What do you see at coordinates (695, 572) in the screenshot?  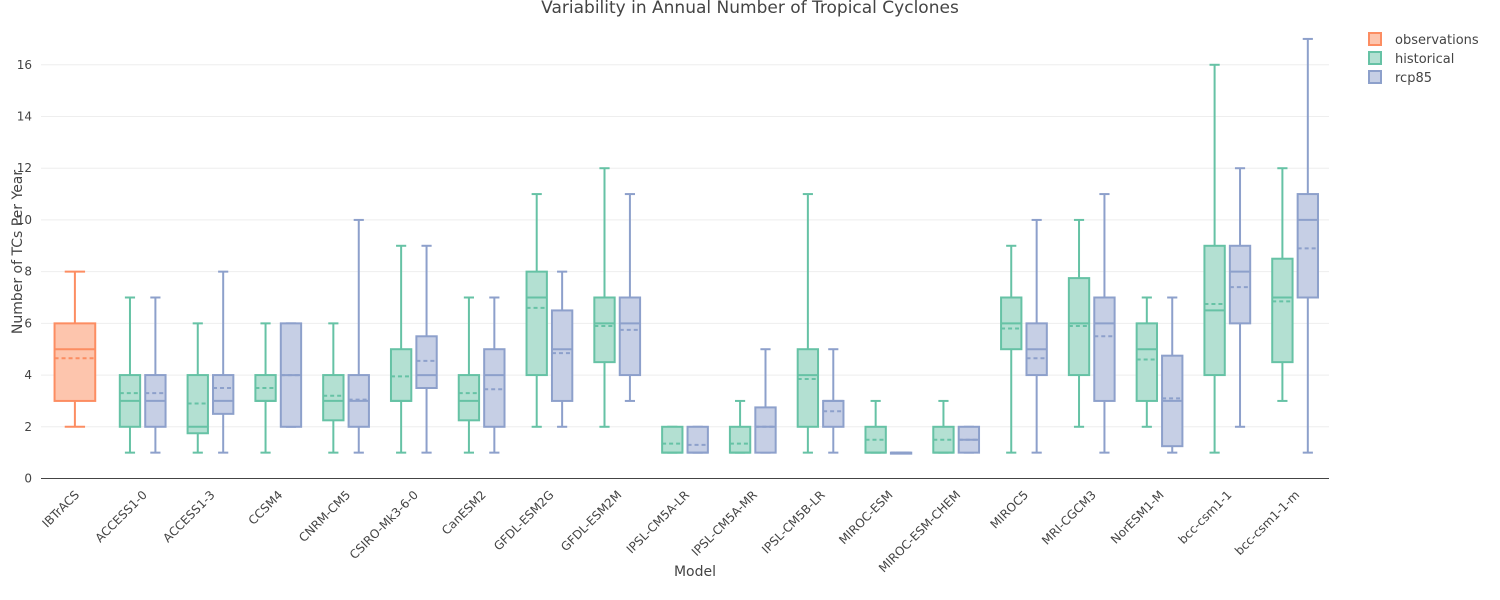 I see `x-axis-title: Model` at bounding box center [695, 572].